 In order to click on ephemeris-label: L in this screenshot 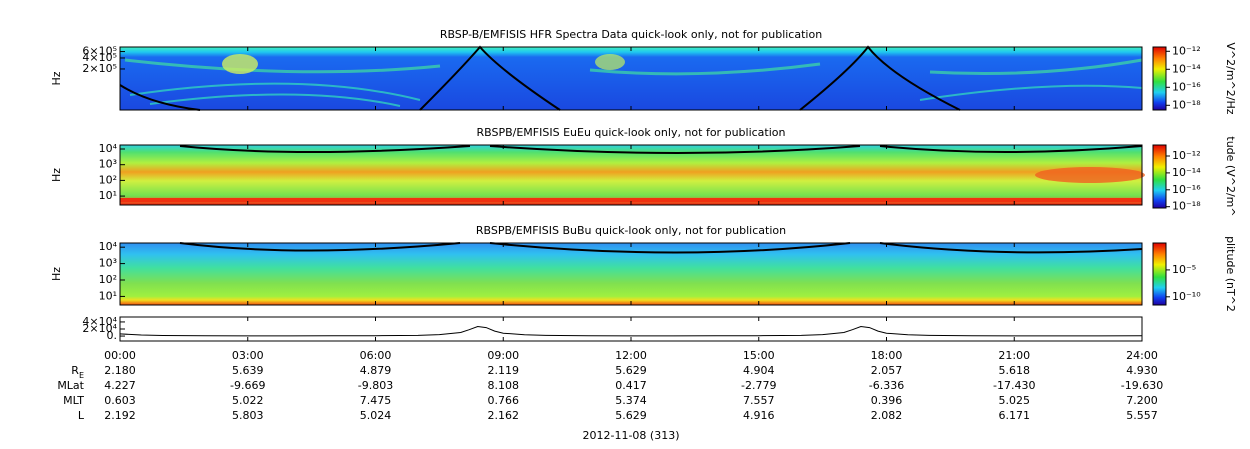, I will do `click(81, 415)`.